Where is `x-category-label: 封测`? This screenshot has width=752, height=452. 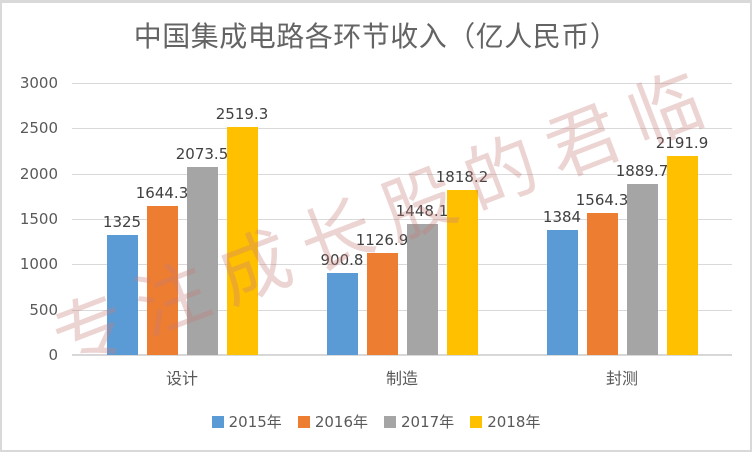 x-category-label: 封测 is located at coordinates (621, 378).